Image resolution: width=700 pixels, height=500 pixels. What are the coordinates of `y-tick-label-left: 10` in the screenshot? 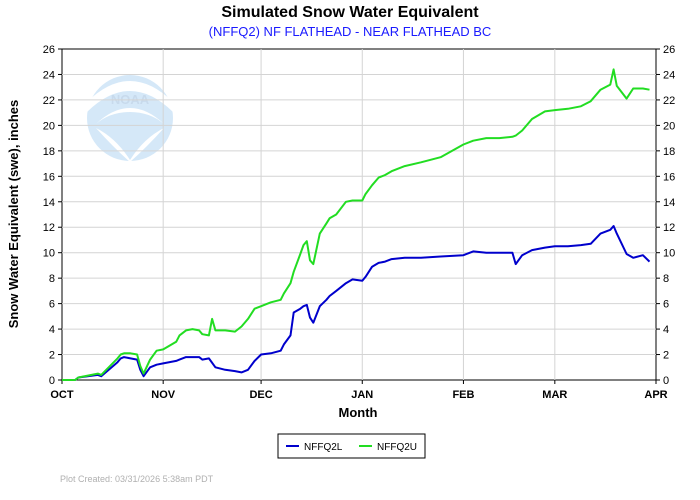 It's located at (49, 254).